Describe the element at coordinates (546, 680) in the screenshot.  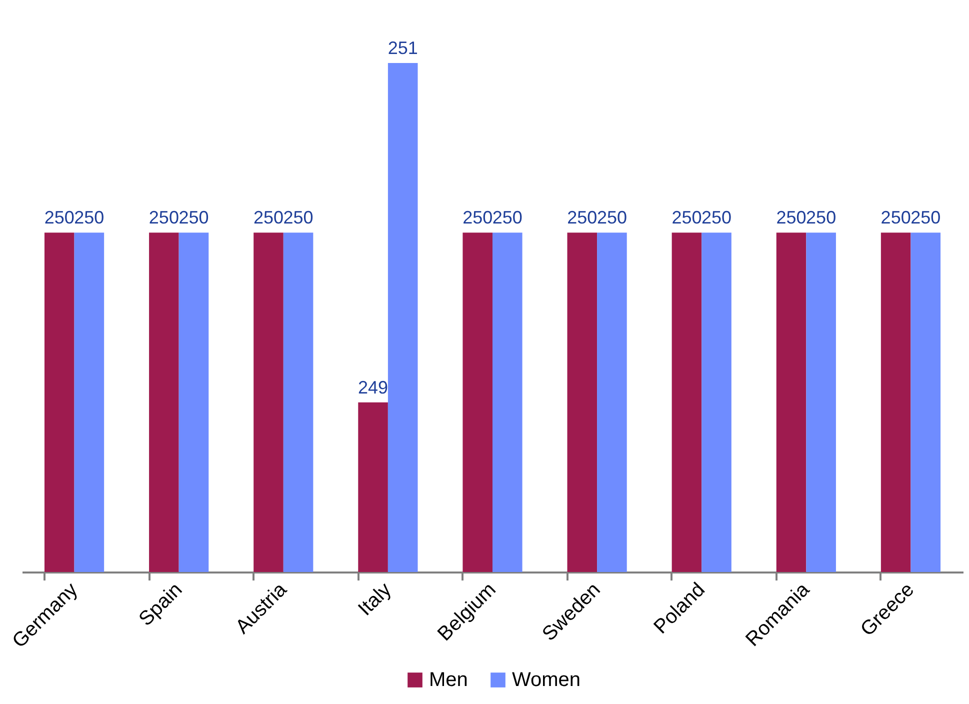
I see `legend-label: Women` at that location.